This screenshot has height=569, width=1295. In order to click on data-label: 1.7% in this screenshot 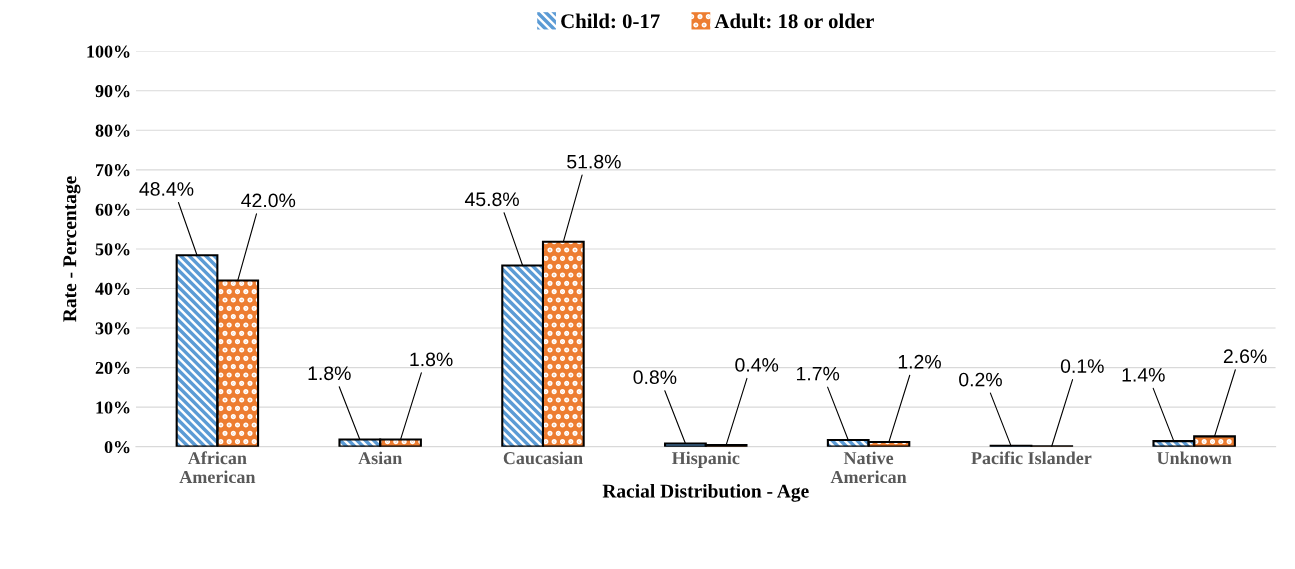, I will do `click(818, 373)`.